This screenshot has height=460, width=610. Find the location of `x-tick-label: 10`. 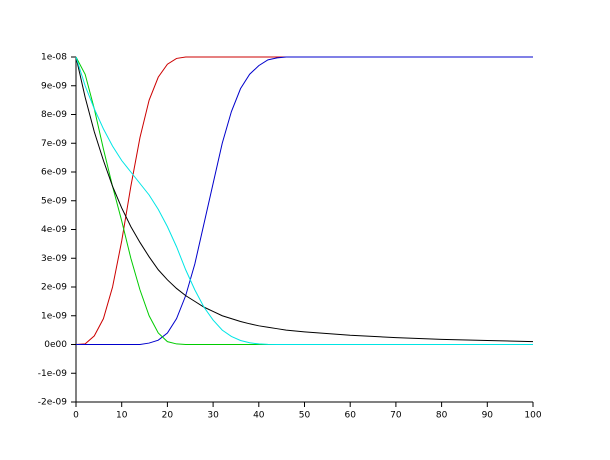

x-tick-label: 10 is located at coordinates (122, 416).